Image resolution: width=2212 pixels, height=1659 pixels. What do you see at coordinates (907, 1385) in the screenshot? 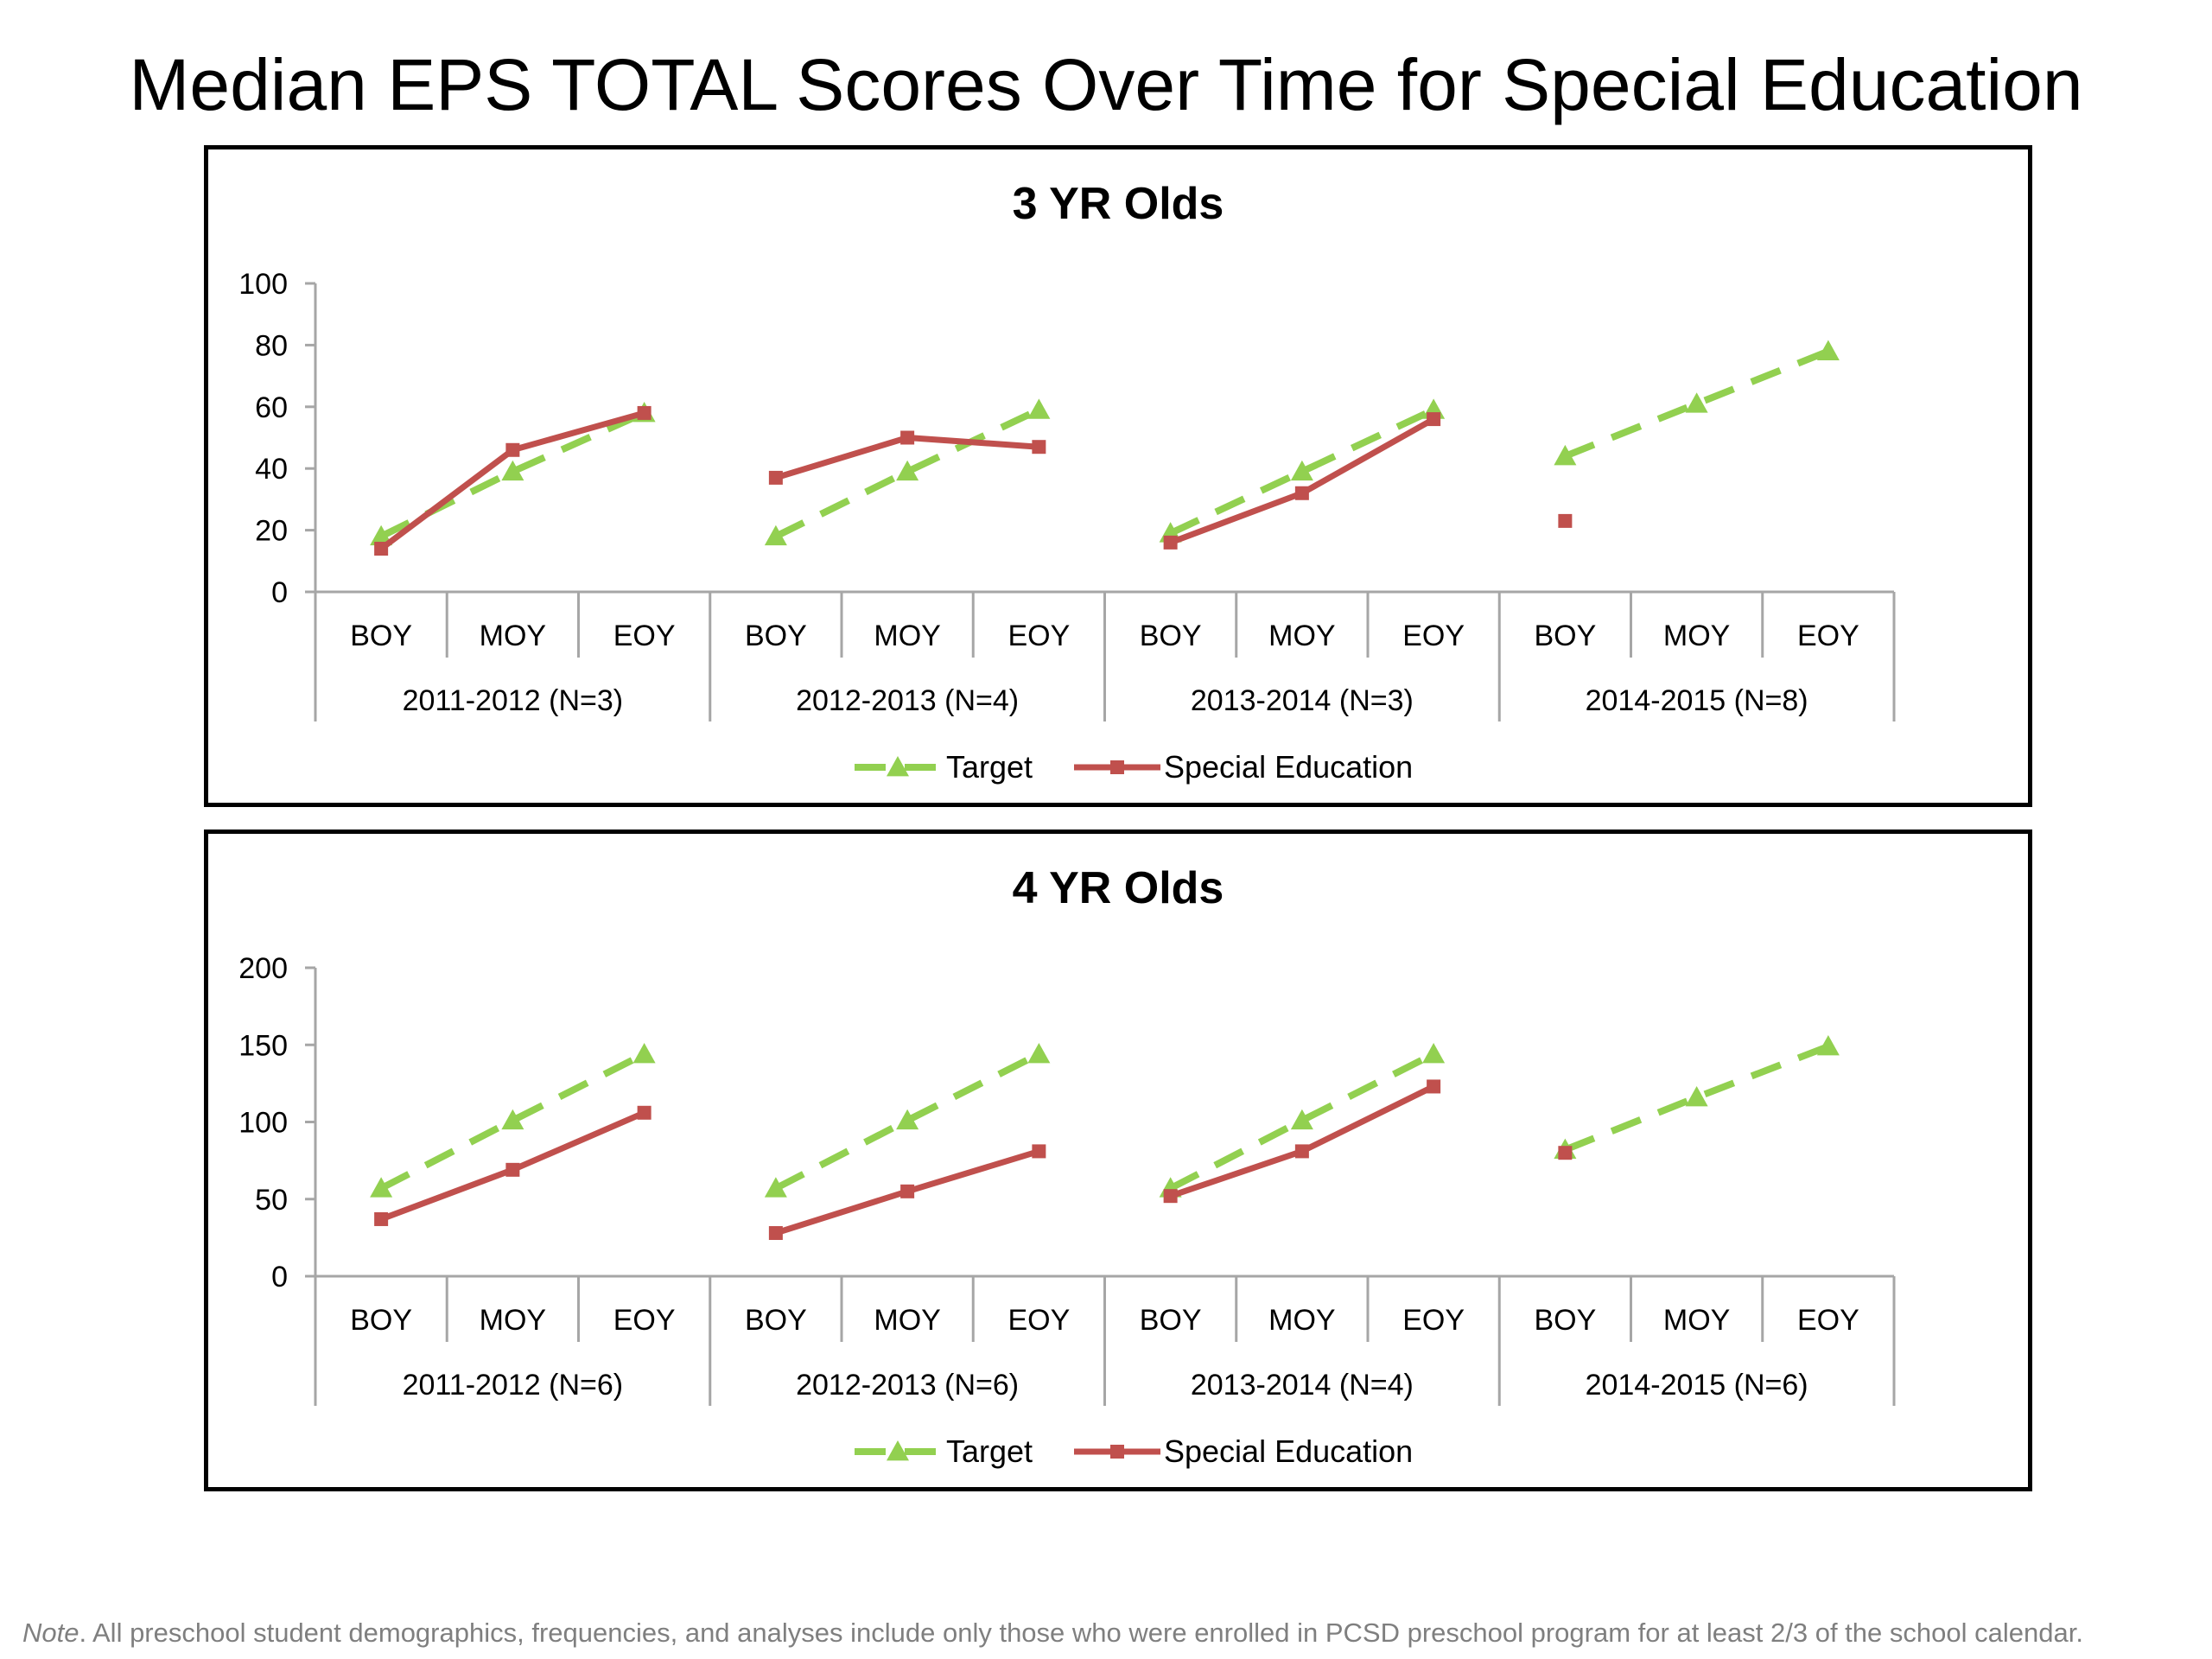
I see `x-group-label: 2012-2013 (N=6)` at bounding box center [907, 1385].